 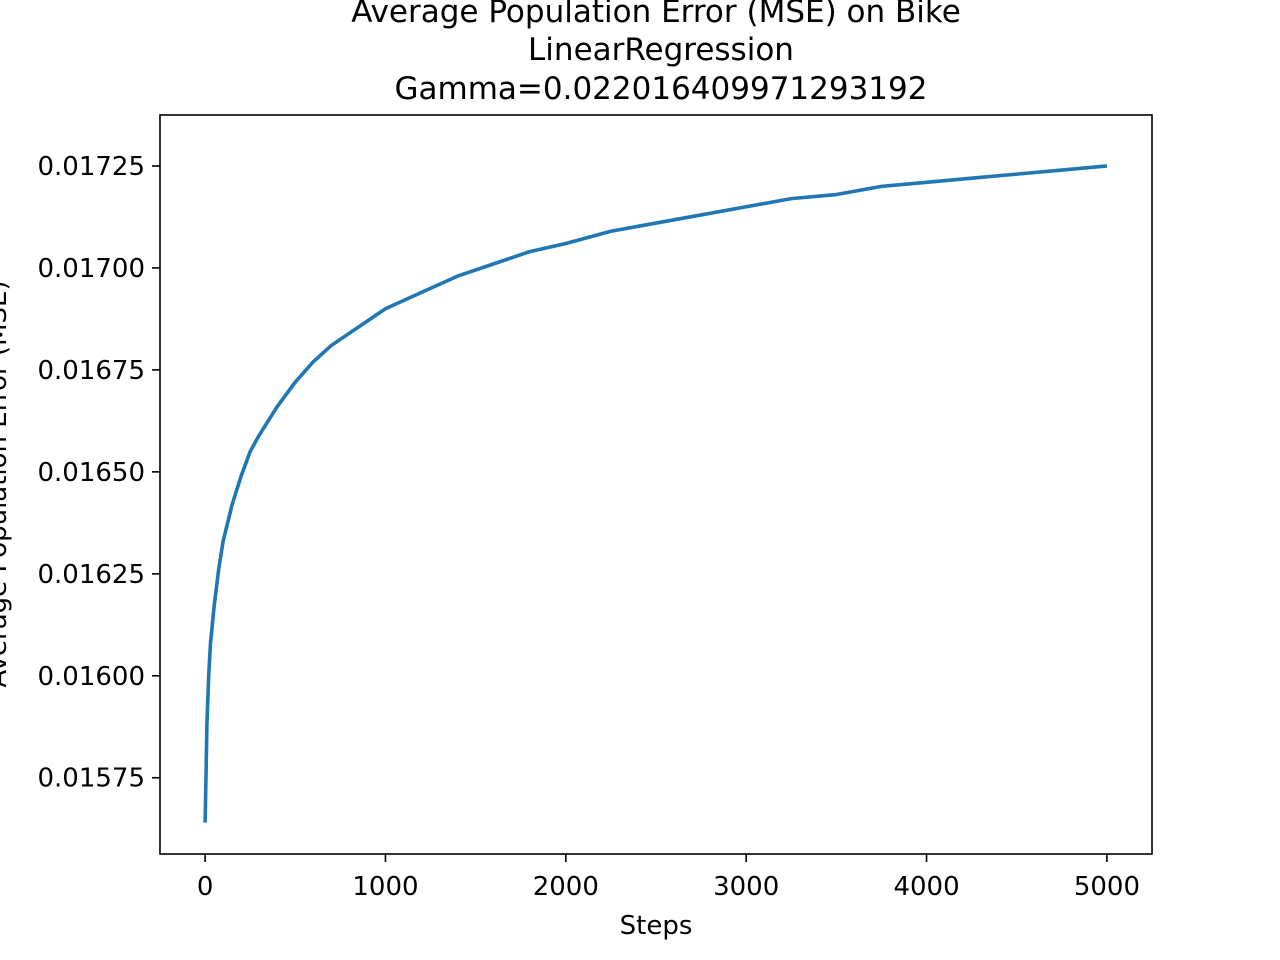 What do you see at coordinates (656, 926) in the screenshot?
I see `x-axis-label: Steps` at bounding box center [656, 926].